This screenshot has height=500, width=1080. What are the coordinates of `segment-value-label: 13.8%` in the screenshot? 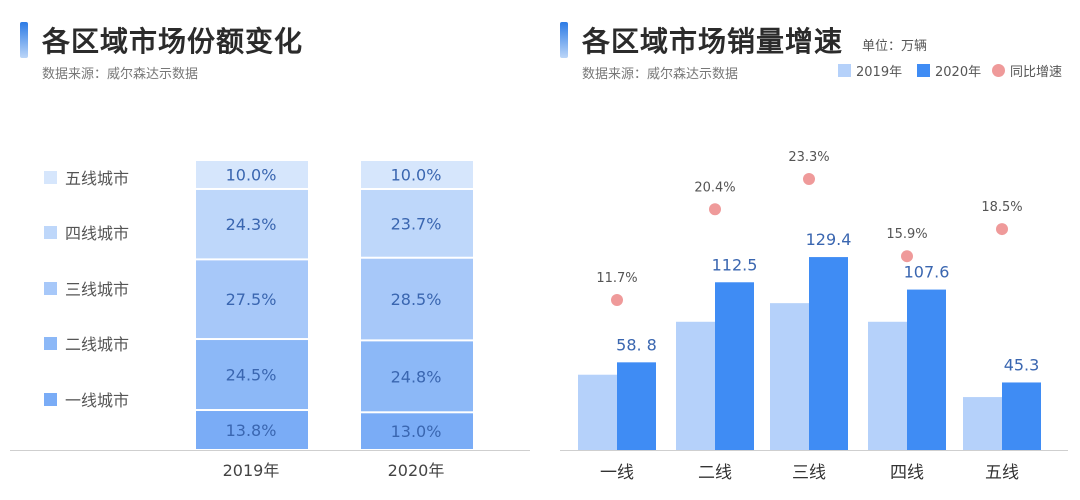 It's located at (251, 430).